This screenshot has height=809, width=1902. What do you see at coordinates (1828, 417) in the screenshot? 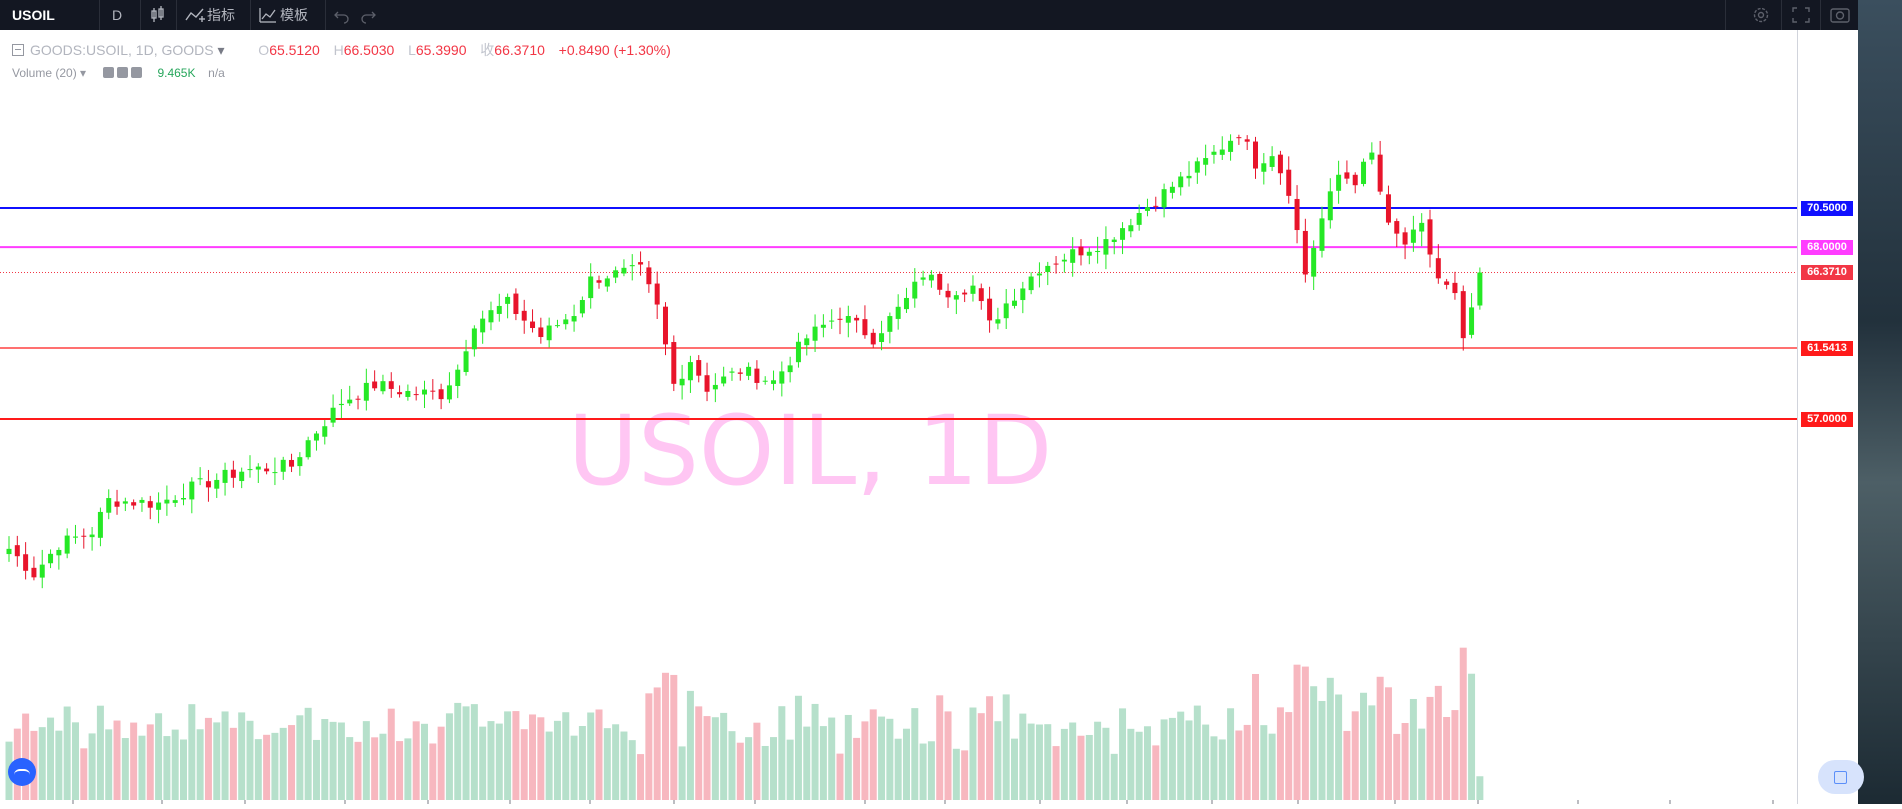
I see `price-axis: 70.5000 68.0000 66.3710 61.5413 57.0000` at bounding box center [1828, 417].